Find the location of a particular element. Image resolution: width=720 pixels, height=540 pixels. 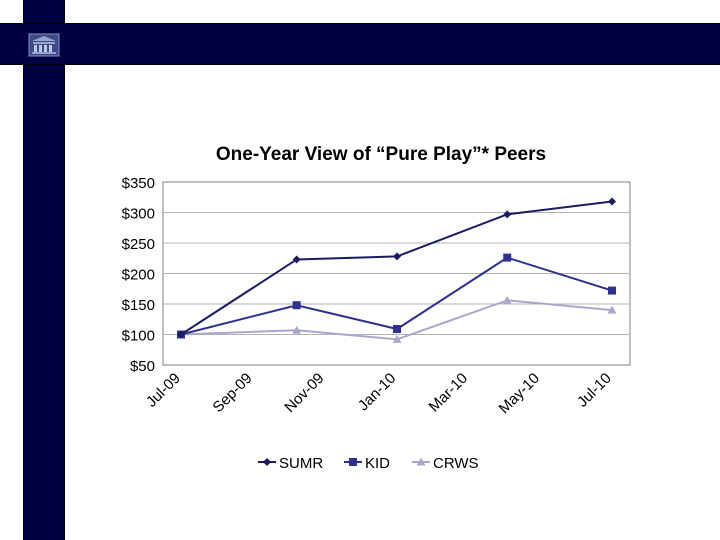

x-tick-label: Jul-10 is located at coordinates (594, 390).